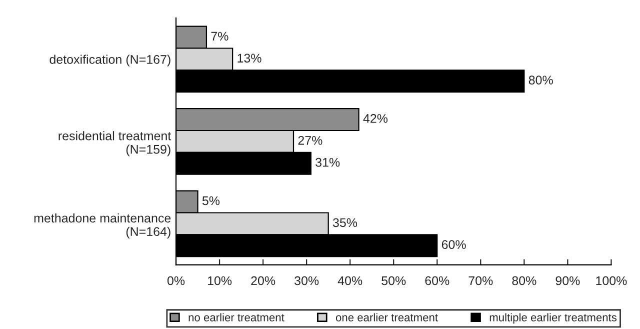  What do you see at coordinates (553, 318) in the screenshot?
I see `legend-label: multiple earlier treatments` at bounding box center [553, 318].